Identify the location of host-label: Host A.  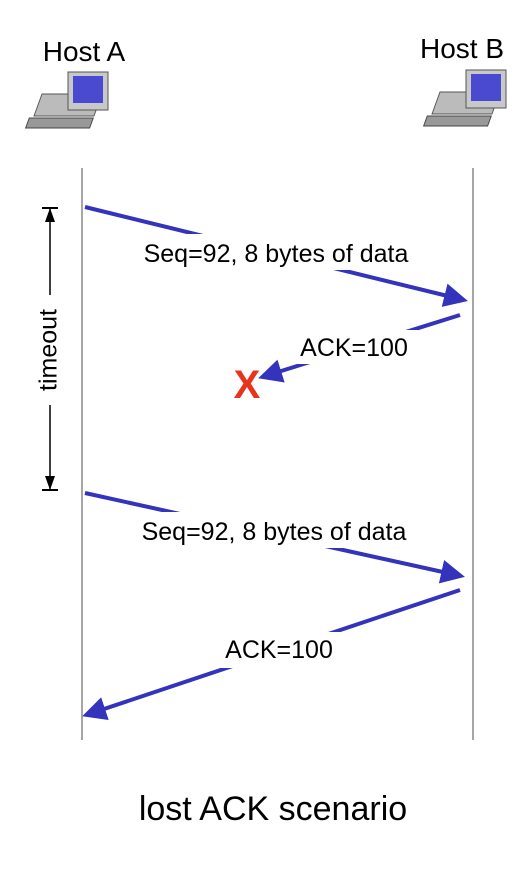
(84, 51).